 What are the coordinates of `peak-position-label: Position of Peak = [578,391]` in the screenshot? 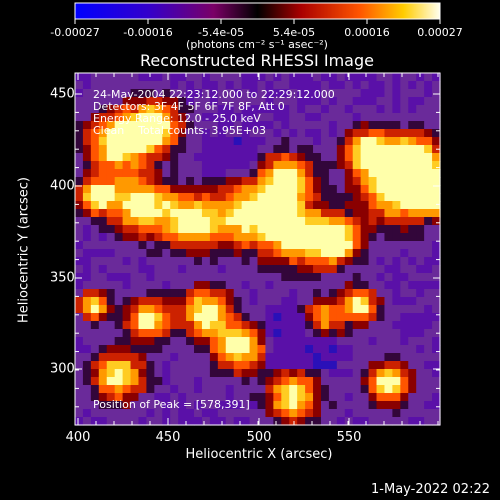 It's located at (171, 404).